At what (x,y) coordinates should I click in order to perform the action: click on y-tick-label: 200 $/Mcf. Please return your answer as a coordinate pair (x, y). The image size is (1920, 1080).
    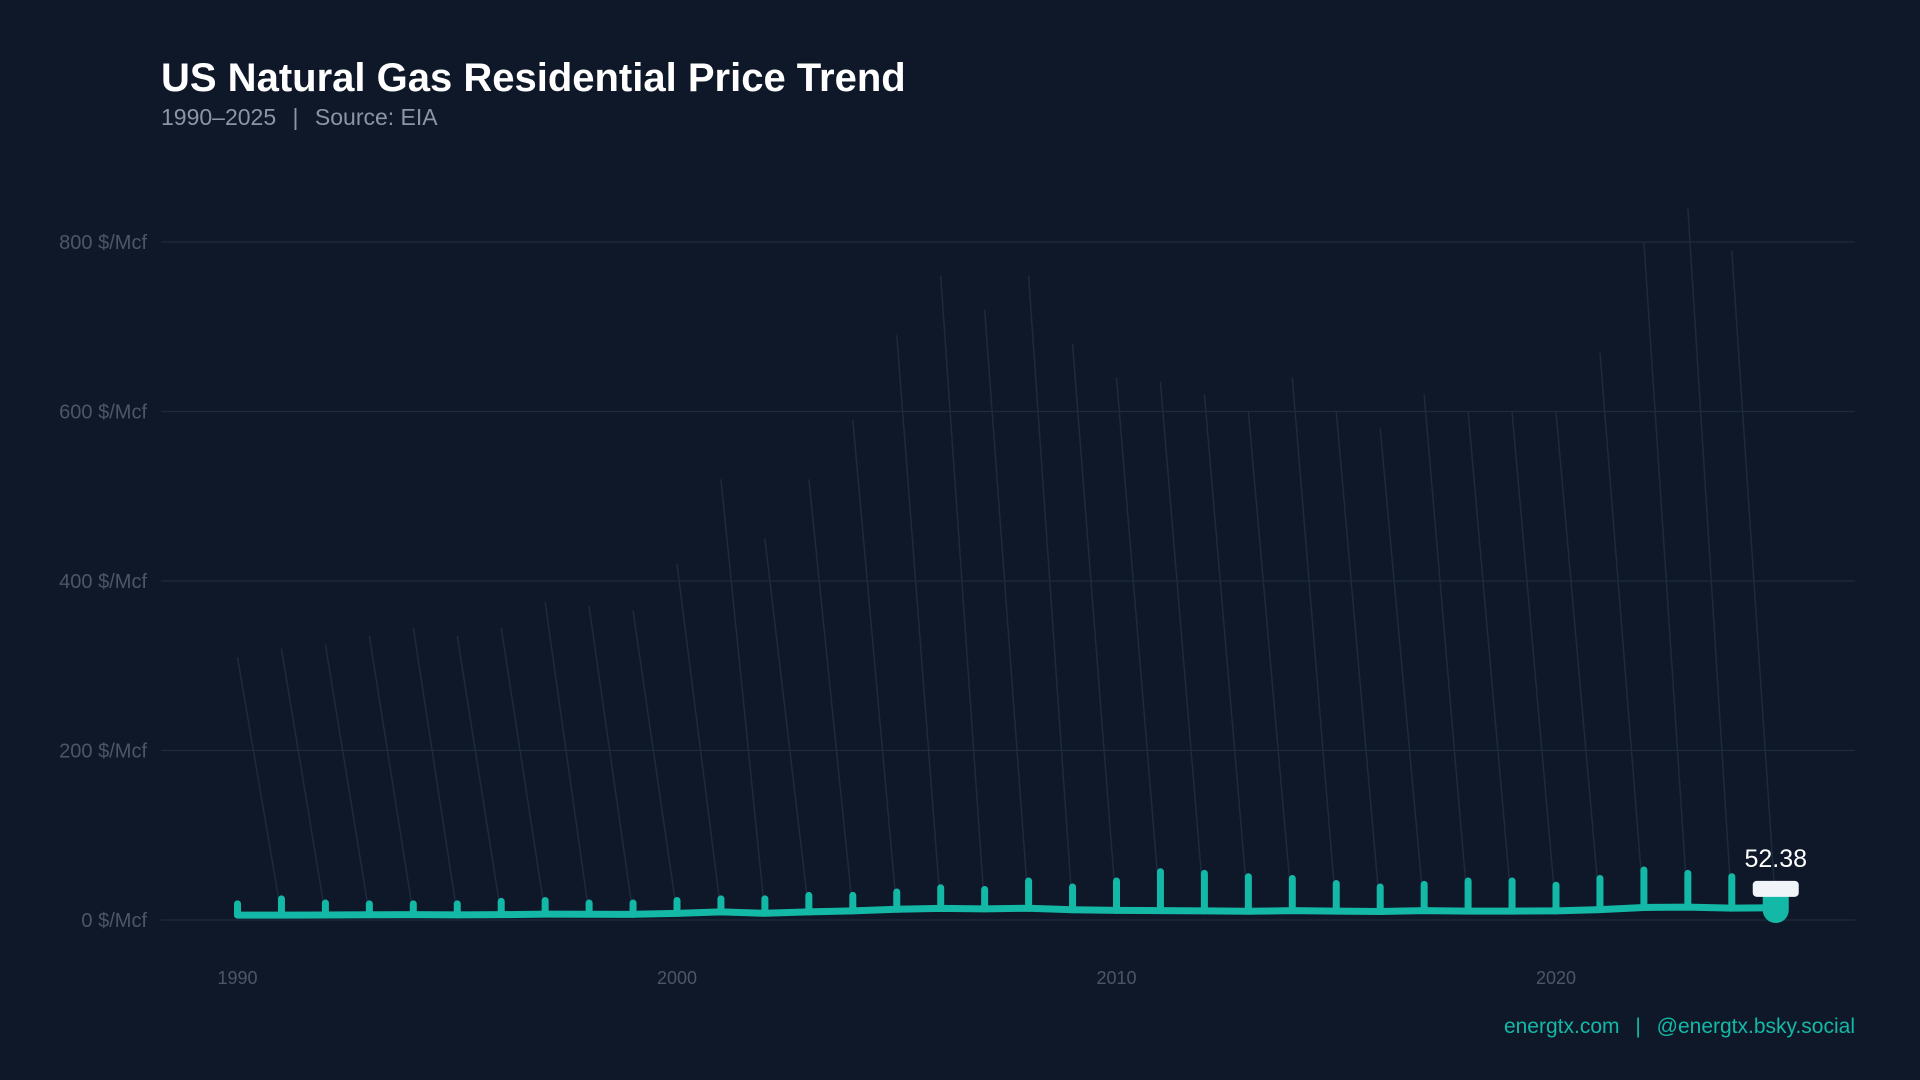
    Looking at the image, I should click on (103, 752).